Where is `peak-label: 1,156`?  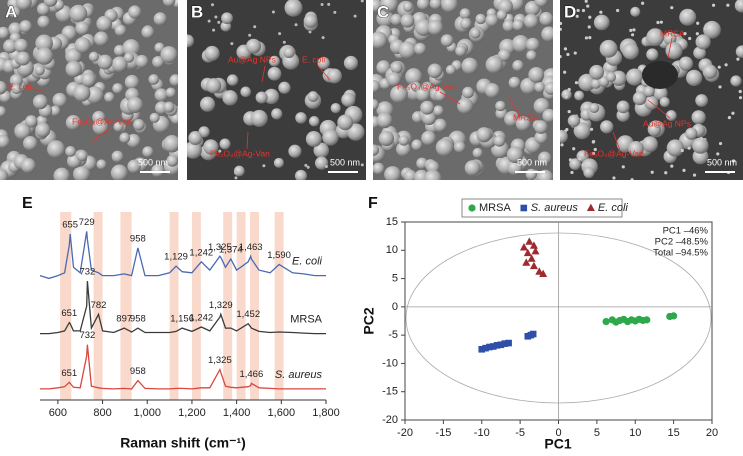
peak-label: 1,156 is located at coordinates (182, 319).